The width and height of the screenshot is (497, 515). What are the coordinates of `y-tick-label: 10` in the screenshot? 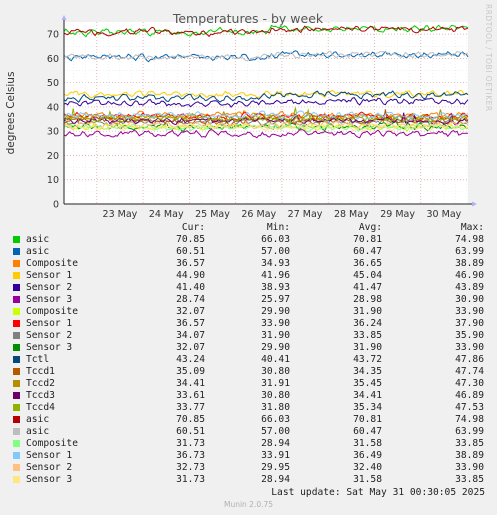 It's located at (53, 180).